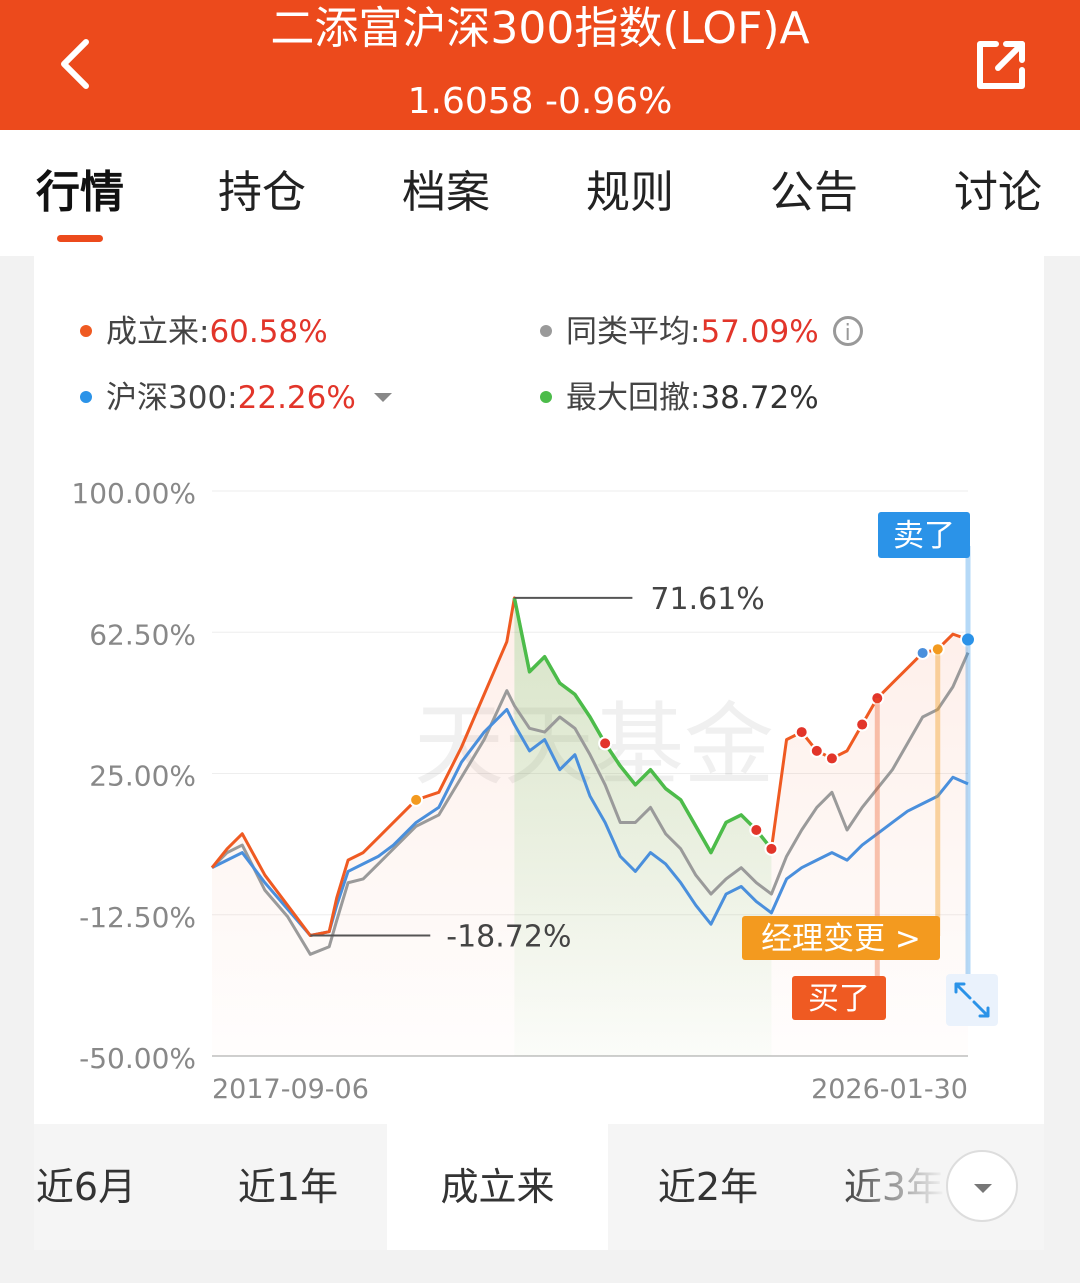 This screenshot has height=1283, width=1080. Describe the element at coordinates (137, 917) in the screenshot. I see `y-tick-label: -12.50%` at that location.